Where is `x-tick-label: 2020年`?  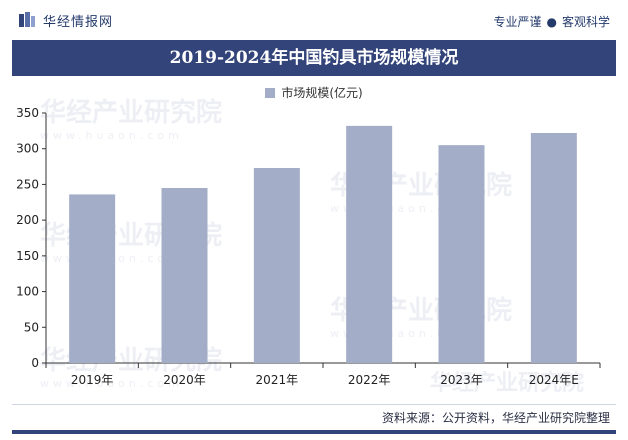 x-tick-label: 2020年 is located at coordinates (184, 380).